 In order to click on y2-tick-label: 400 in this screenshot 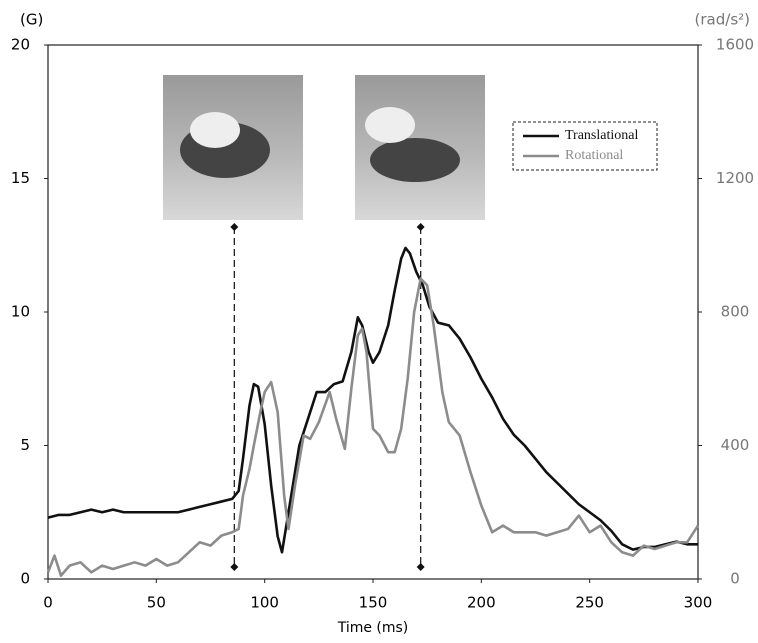, I will do `click(735, 445)`.